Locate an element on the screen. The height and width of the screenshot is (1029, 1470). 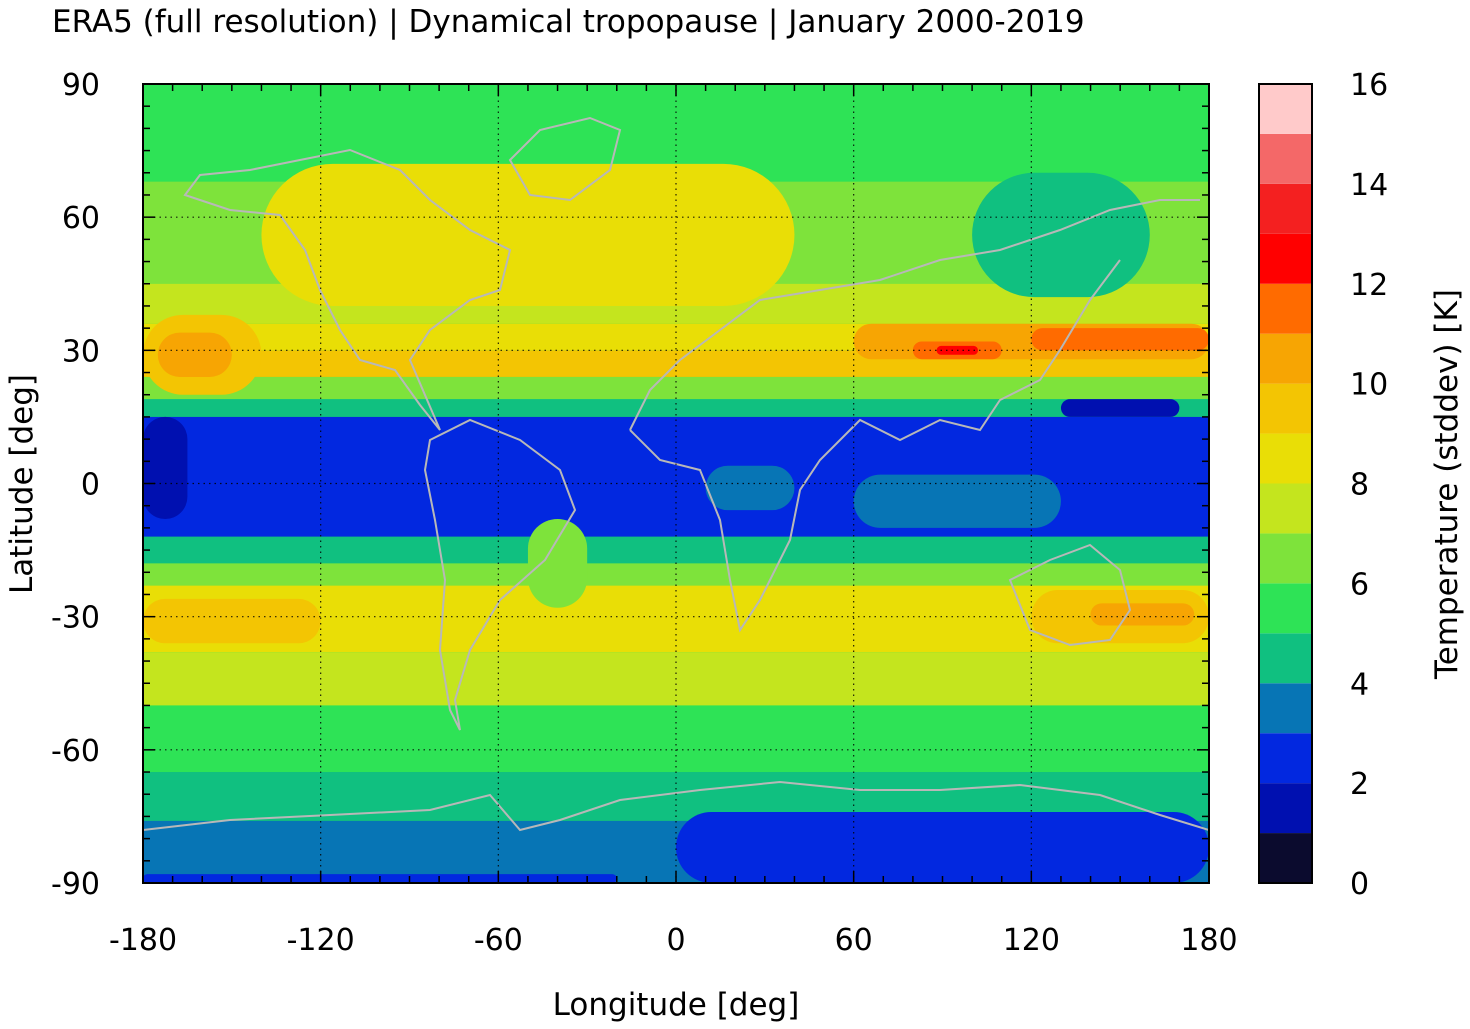
colorbar-tick-label-8: 0 is located at coordinates (1359, 884).